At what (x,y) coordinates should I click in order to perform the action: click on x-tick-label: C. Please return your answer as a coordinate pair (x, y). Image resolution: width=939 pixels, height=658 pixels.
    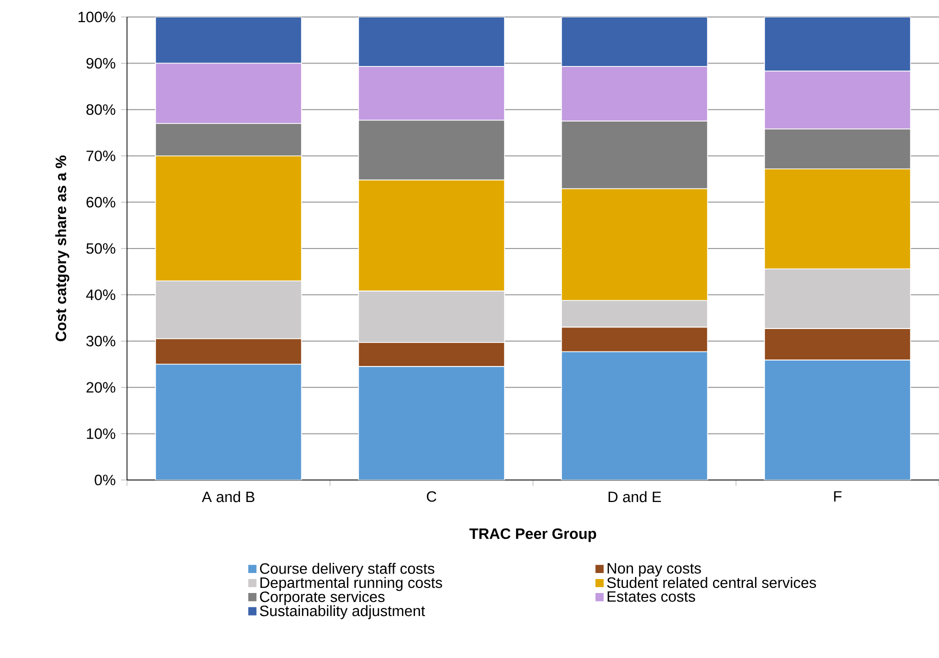
    Looking at the image, I should click on (431, 496).